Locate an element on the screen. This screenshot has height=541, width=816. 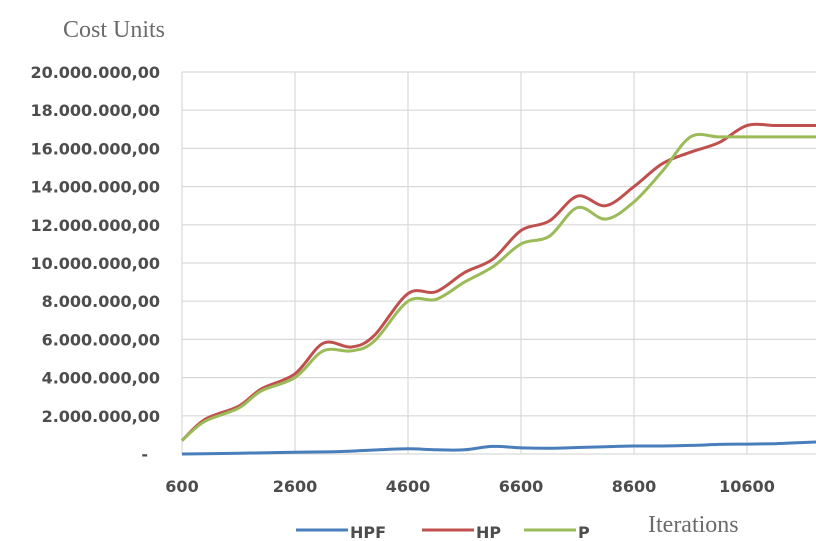
x-axis-title: Iterations is located at coordinates (693, 525).